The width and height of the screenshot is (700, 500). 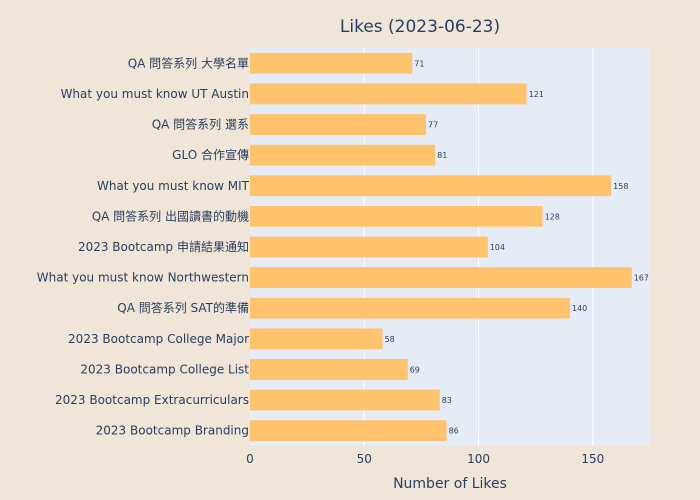 I want to click on category-label: GLO 合作宣傳, so click(x=210, y=154).